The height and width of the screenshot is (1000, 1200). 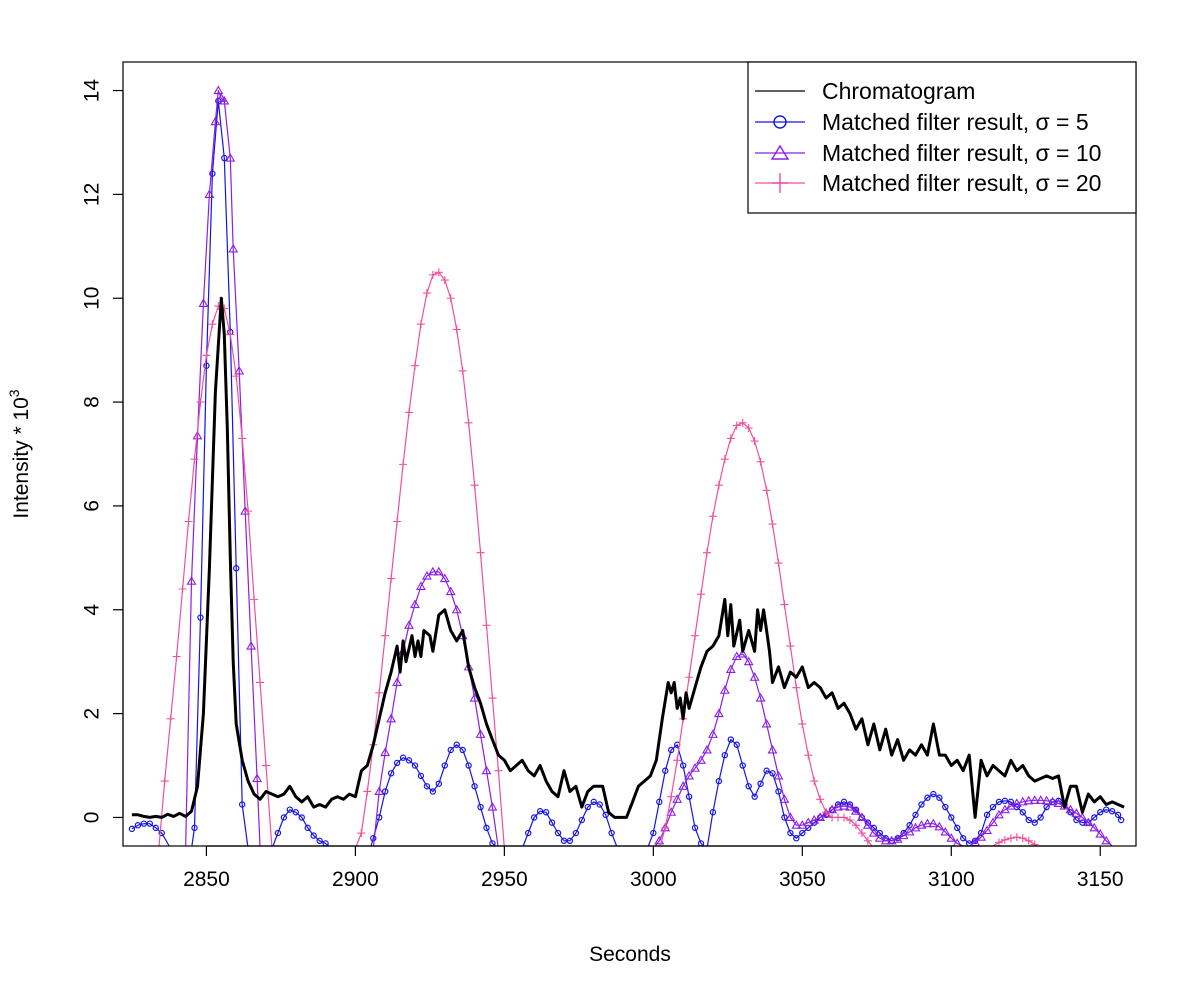 What do you see at coordinates (92, 298) in the screenshot?
I see `y-tick-label: 10` at bounding box center [92, 298].